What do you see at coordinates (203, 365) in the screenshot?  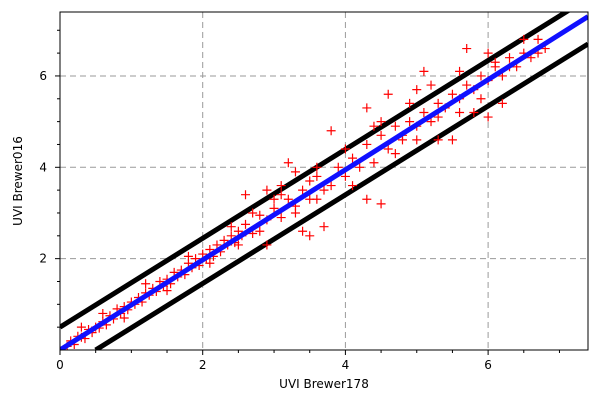 I see `x-tick-label: 2` at bounding box center [203, 365].